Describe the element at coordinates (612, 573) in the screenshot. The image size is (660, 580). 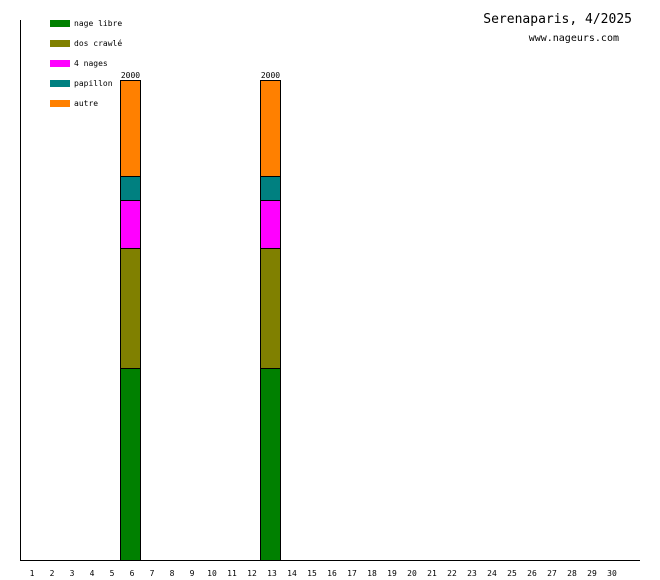
I see `x-tick-label: 30` at that location.